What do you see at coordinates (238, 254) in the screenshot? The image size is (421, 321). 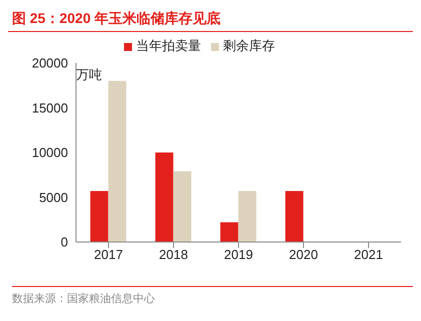 I see `x-tick-label: 2019` at bounding box center [238, 254].